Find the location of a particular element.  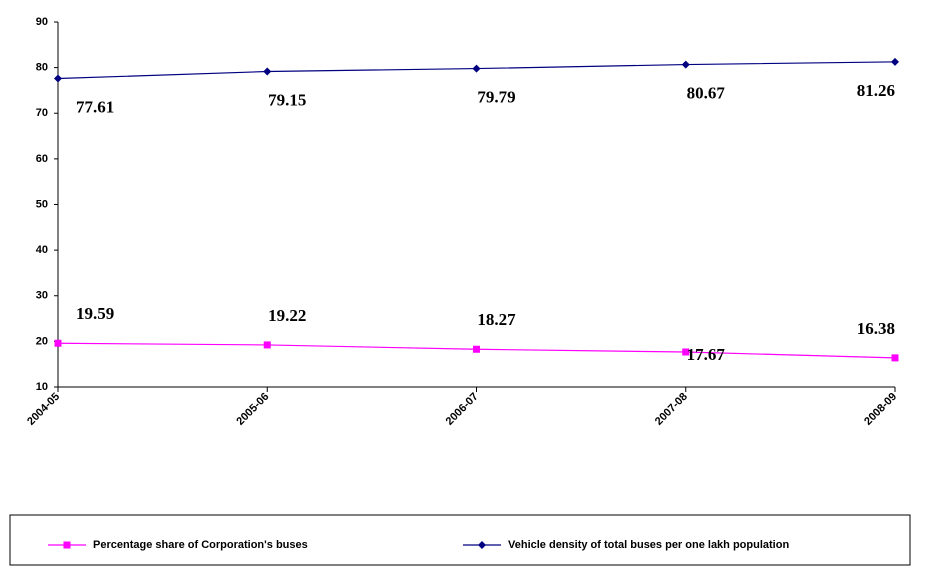

x-tick-label: 2004-05 is located at coordinates (43, 409).